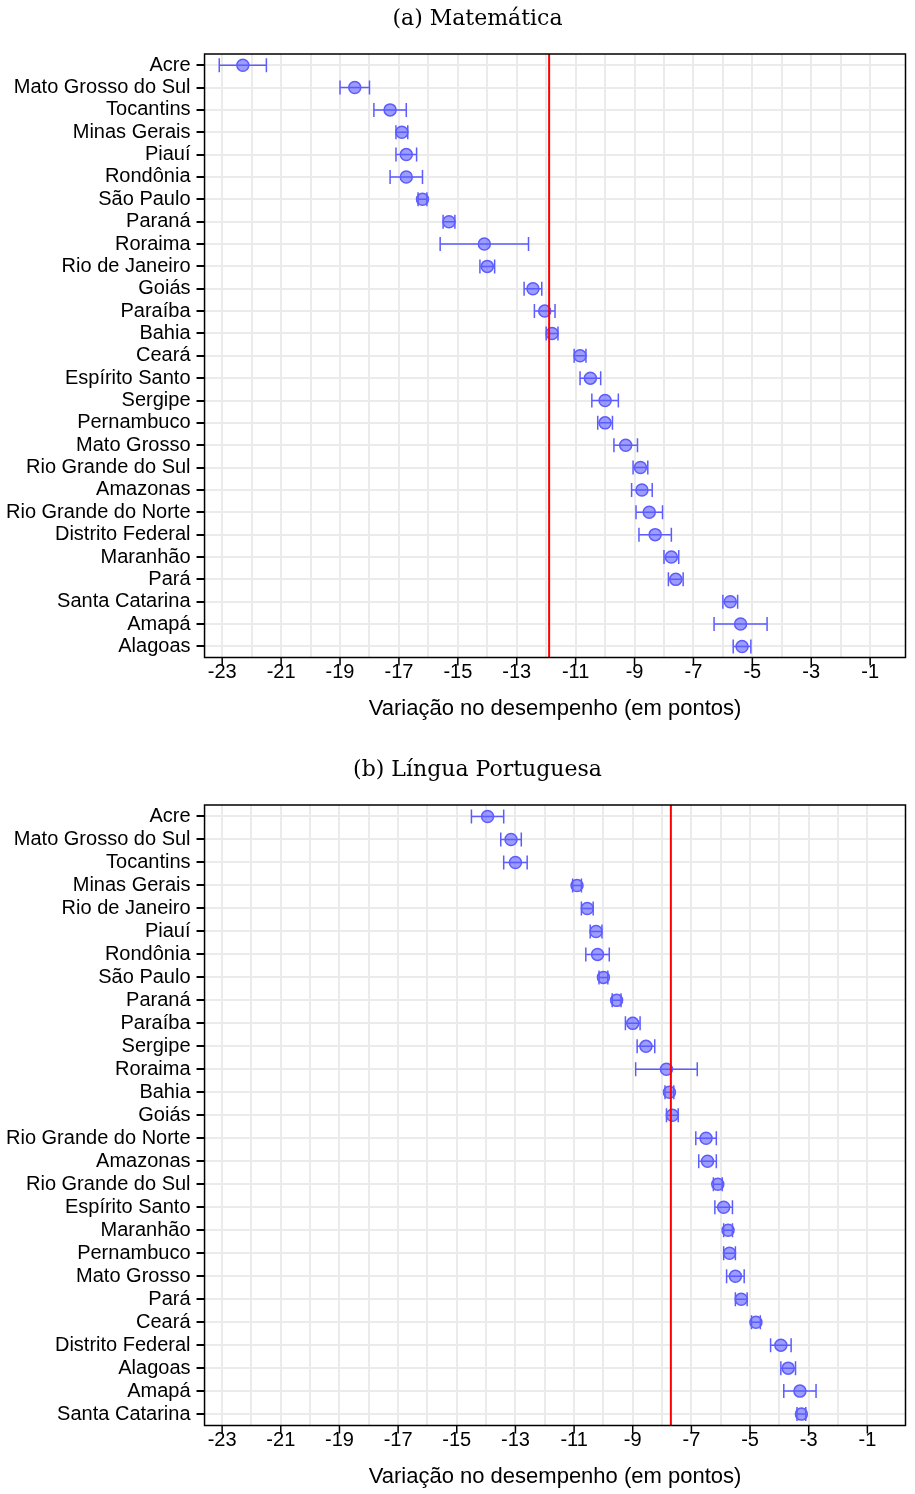  Describe the element at coordinates (477, 18) in the screenshot. I see `chart-title: (a) Matemática` at that location.